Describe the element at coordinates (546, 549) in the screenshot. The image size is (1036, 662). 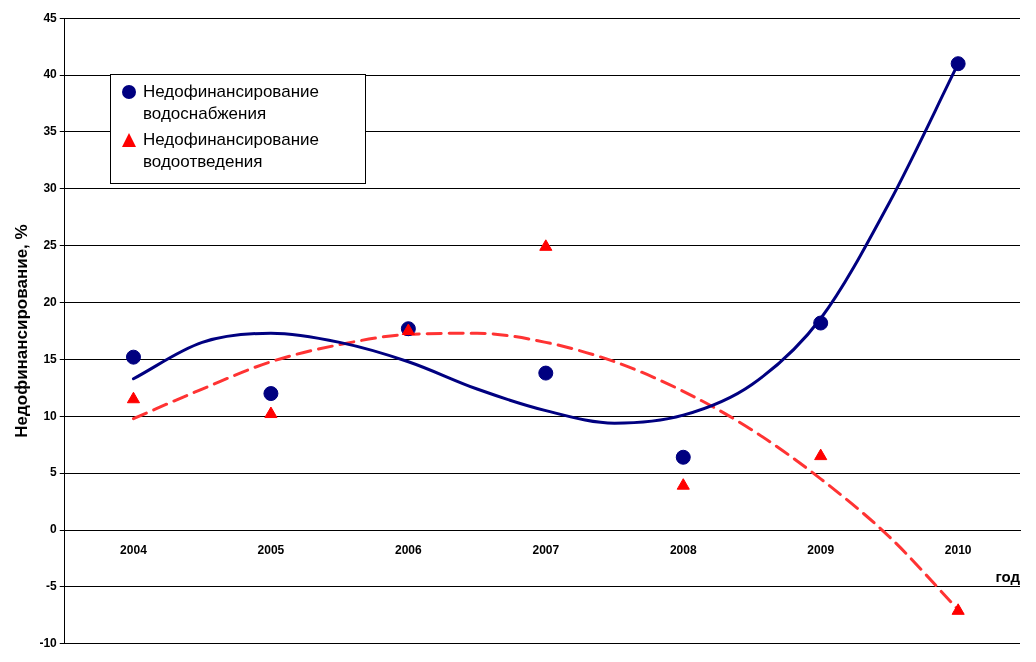
I see `x-tick-label: 2007` at that location.